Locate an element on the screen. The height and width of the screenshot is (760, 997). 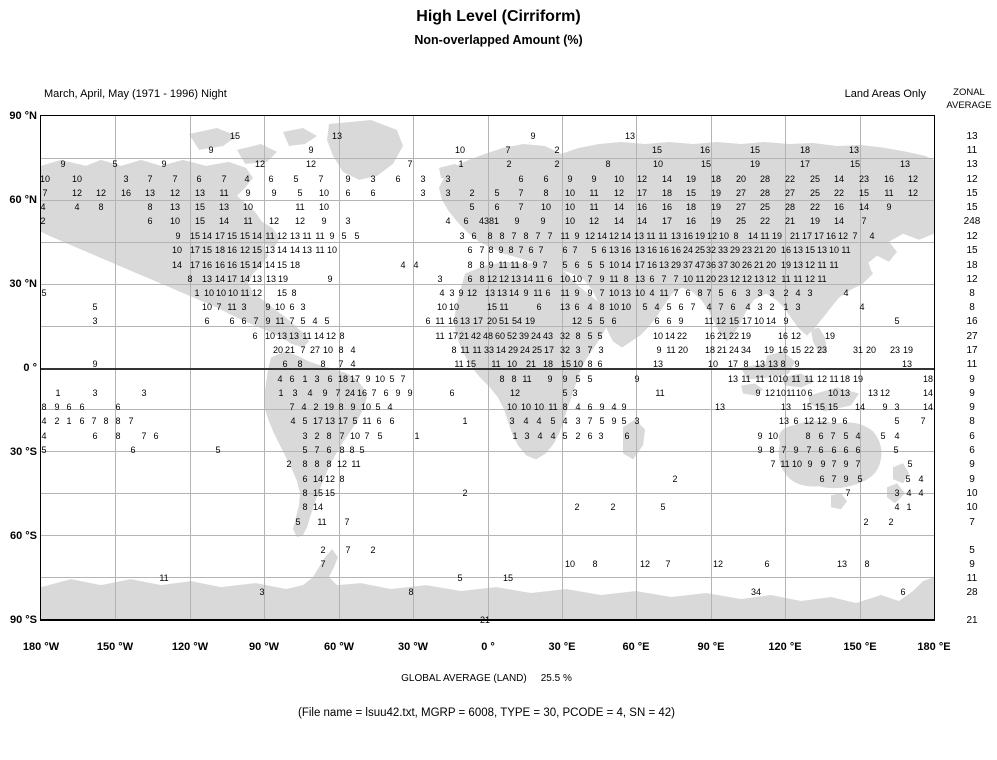
grid-value: 3 is located at coordinates (262, 592).